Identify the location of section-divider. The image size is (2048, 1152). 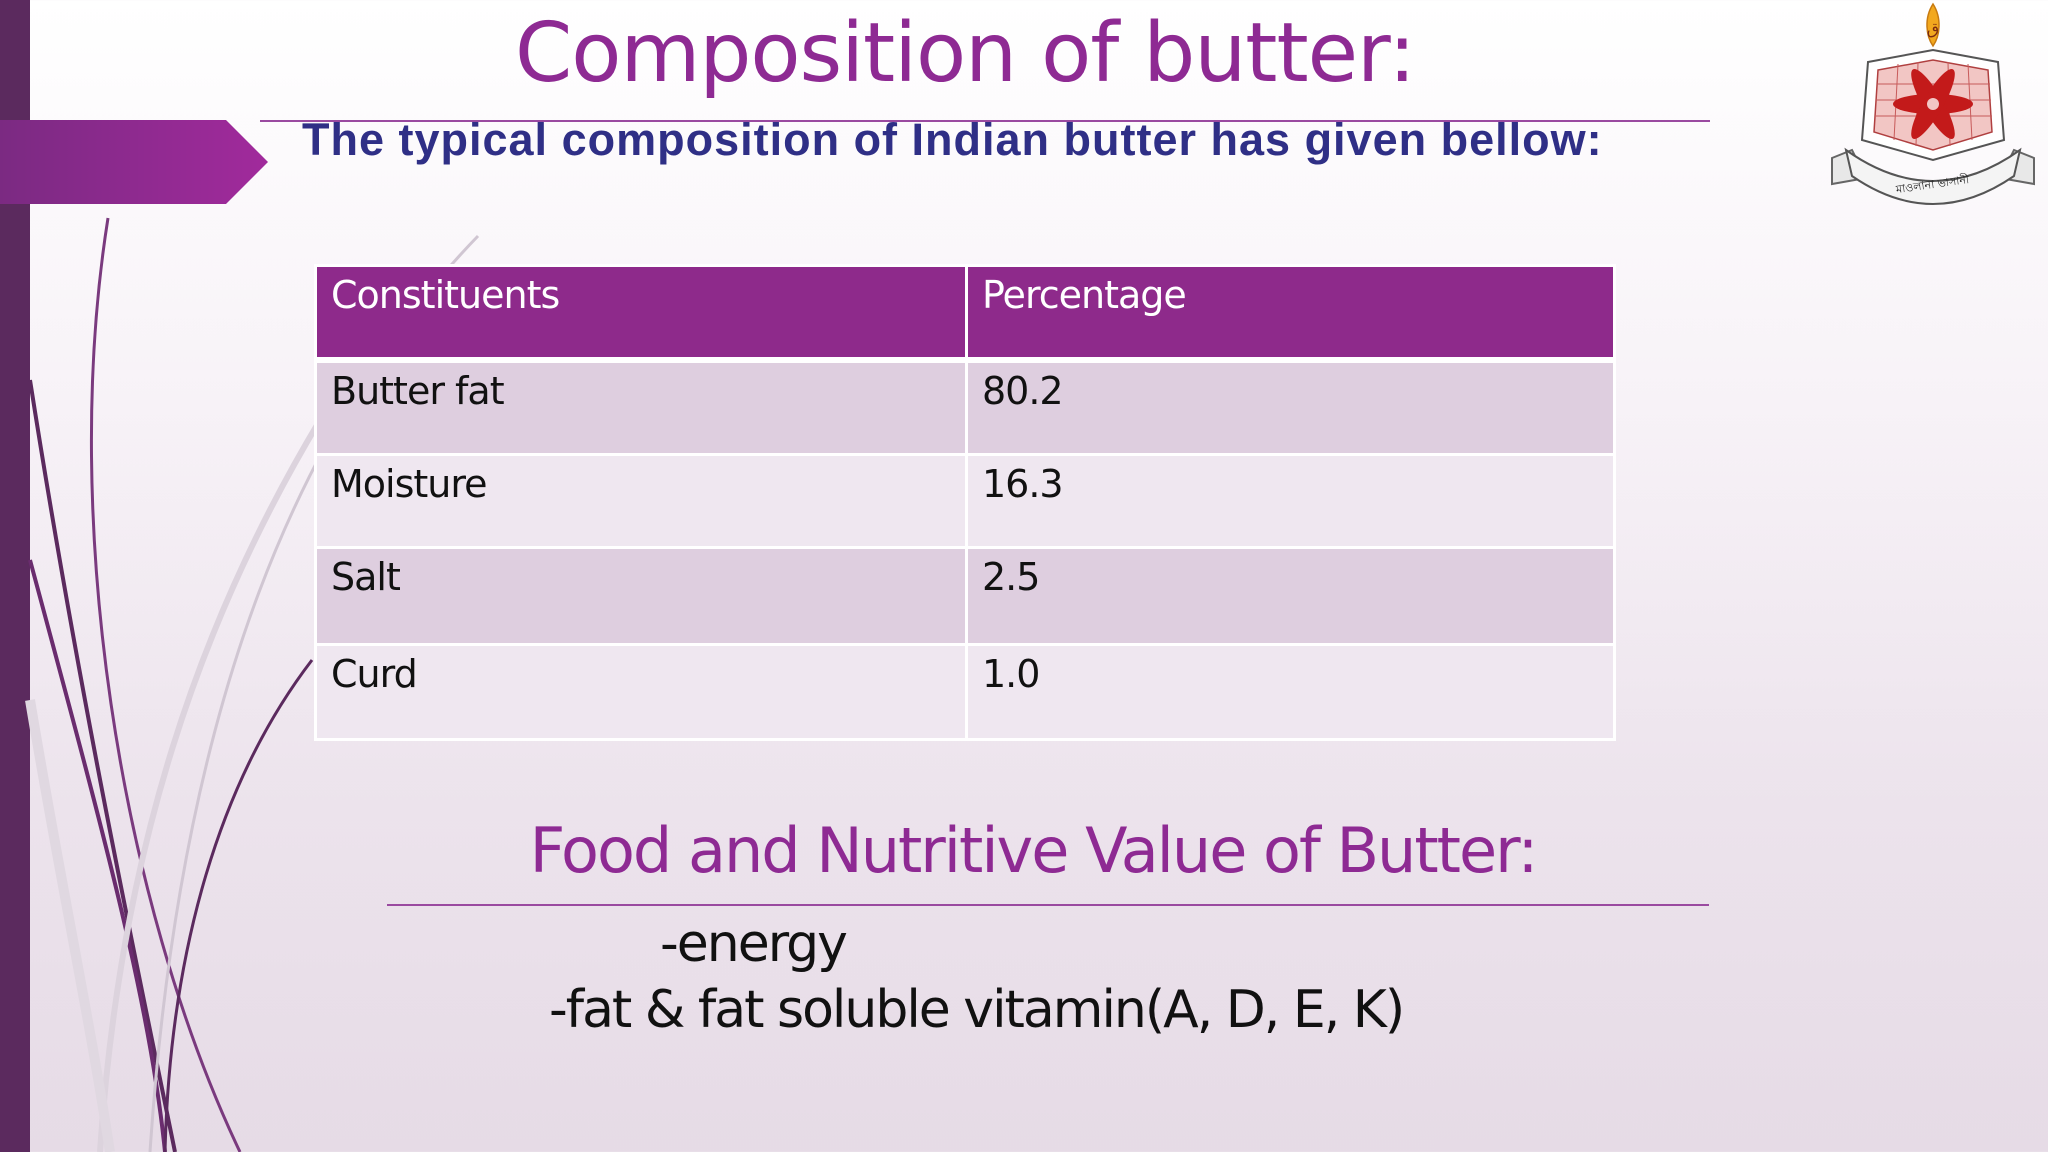
(1048, 905).